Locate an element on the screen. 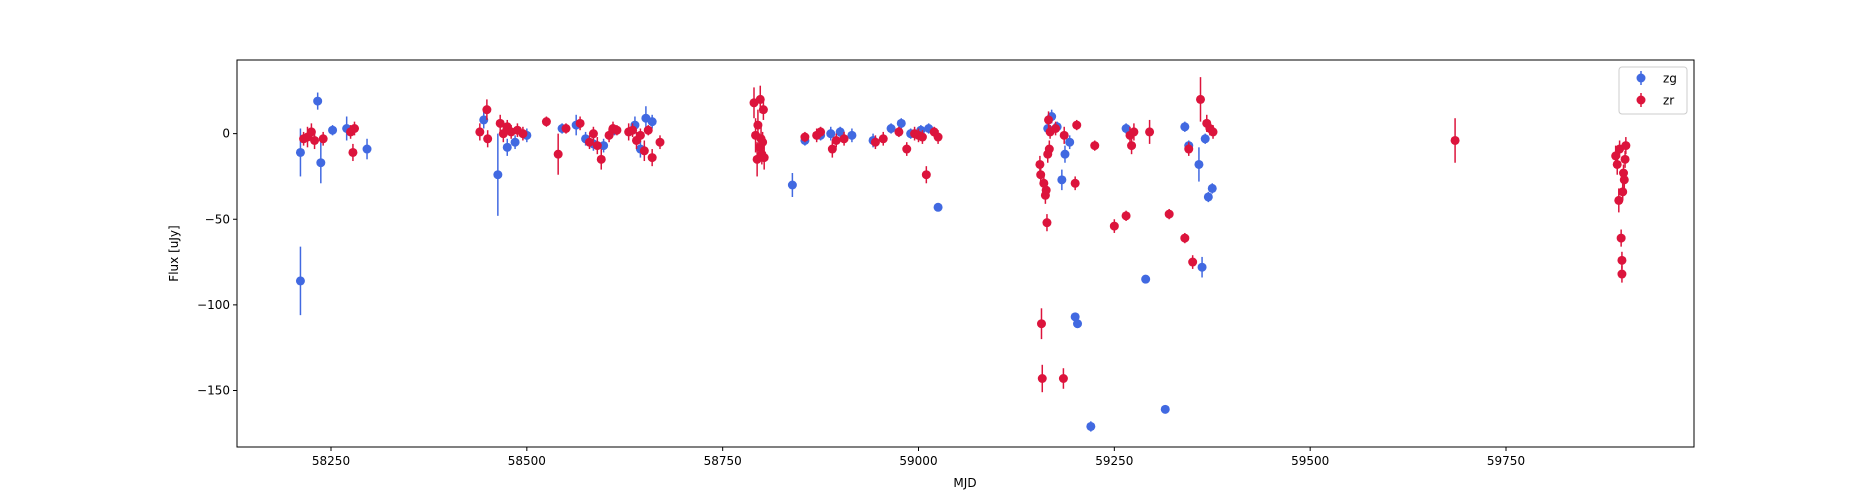  legend-label-zg: zg is located at coordinates (1670, 79).